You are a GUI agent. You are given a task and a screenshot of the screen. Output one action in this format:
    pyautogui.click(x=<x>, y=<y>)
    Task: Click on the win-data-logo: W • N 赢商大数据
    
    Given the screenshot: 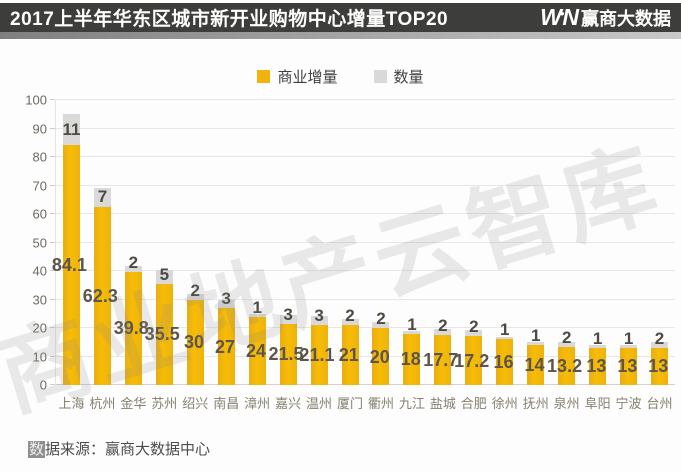 What is the action you would take?
    pyautogui.click(x=605, y=17)
    